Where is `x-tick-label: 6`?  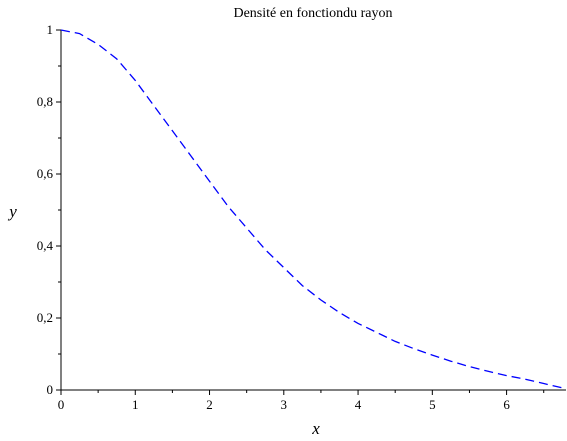
x-tick-label: 6 is located at coordinates (506, 404).